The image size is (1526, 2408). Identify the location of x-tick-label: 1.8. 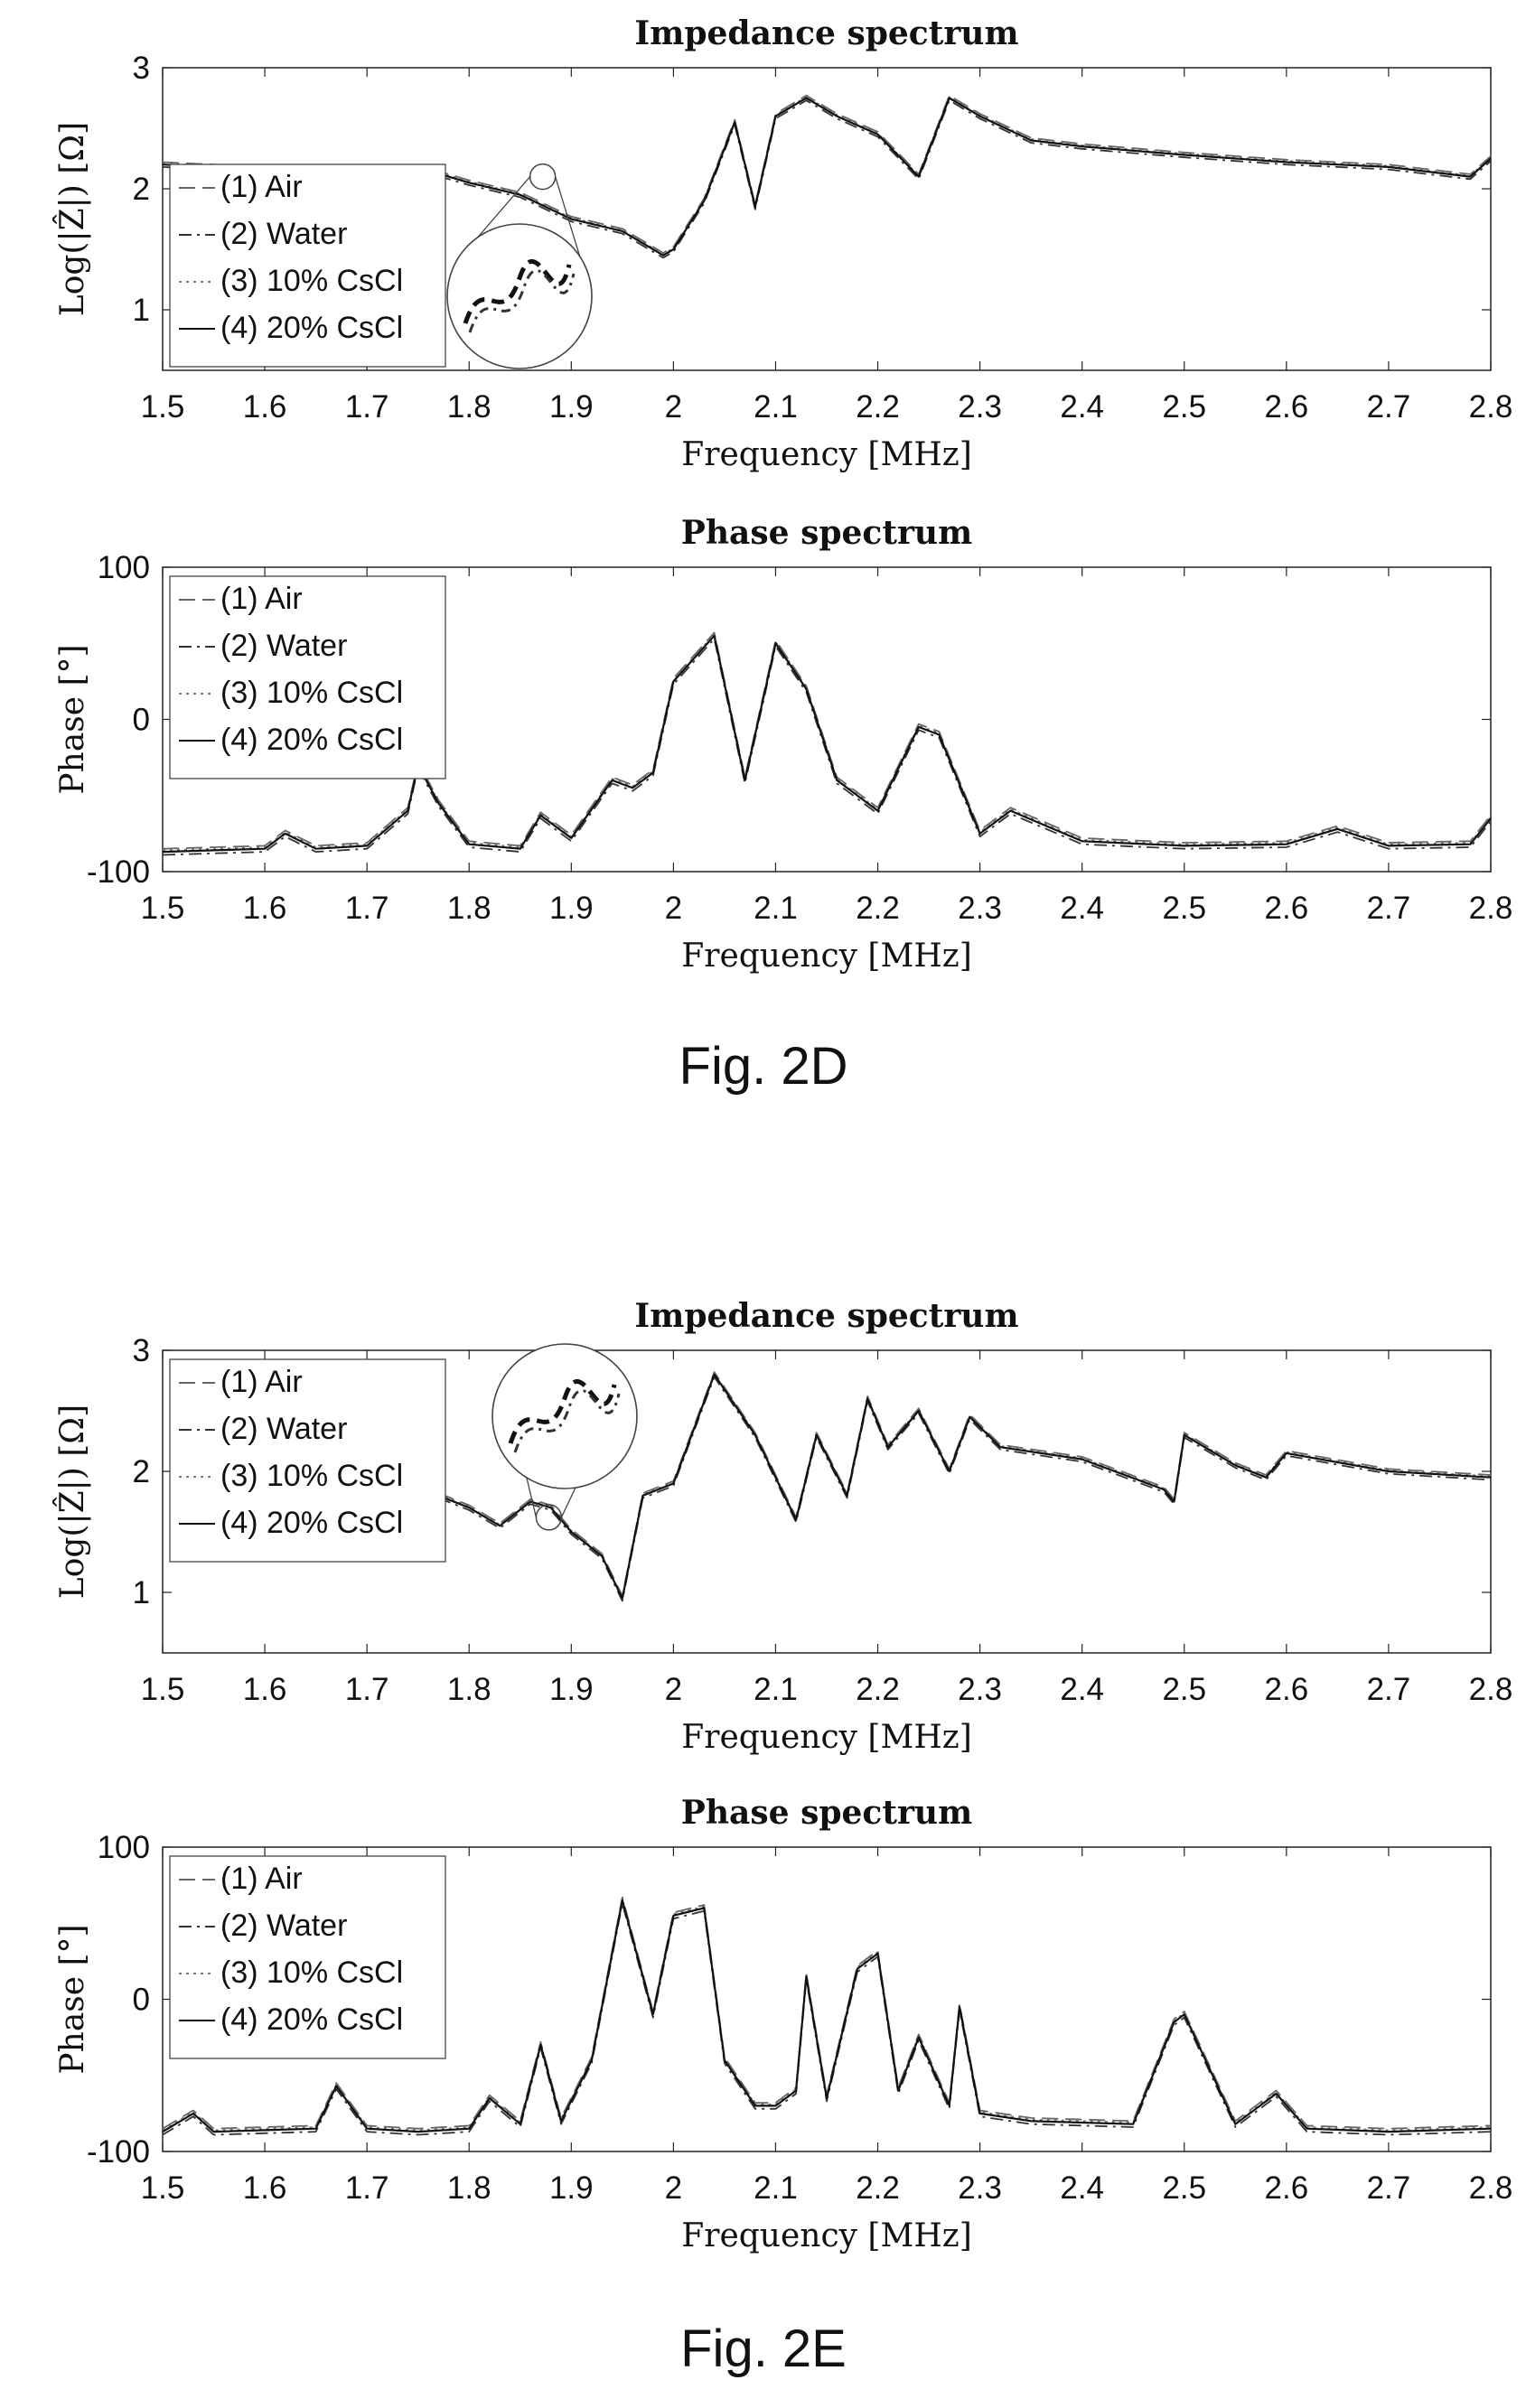
(469, 908).